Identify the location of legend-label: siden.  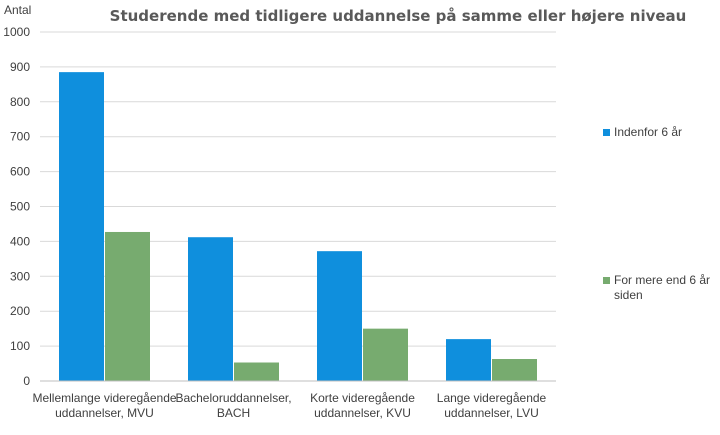
(628, 295).